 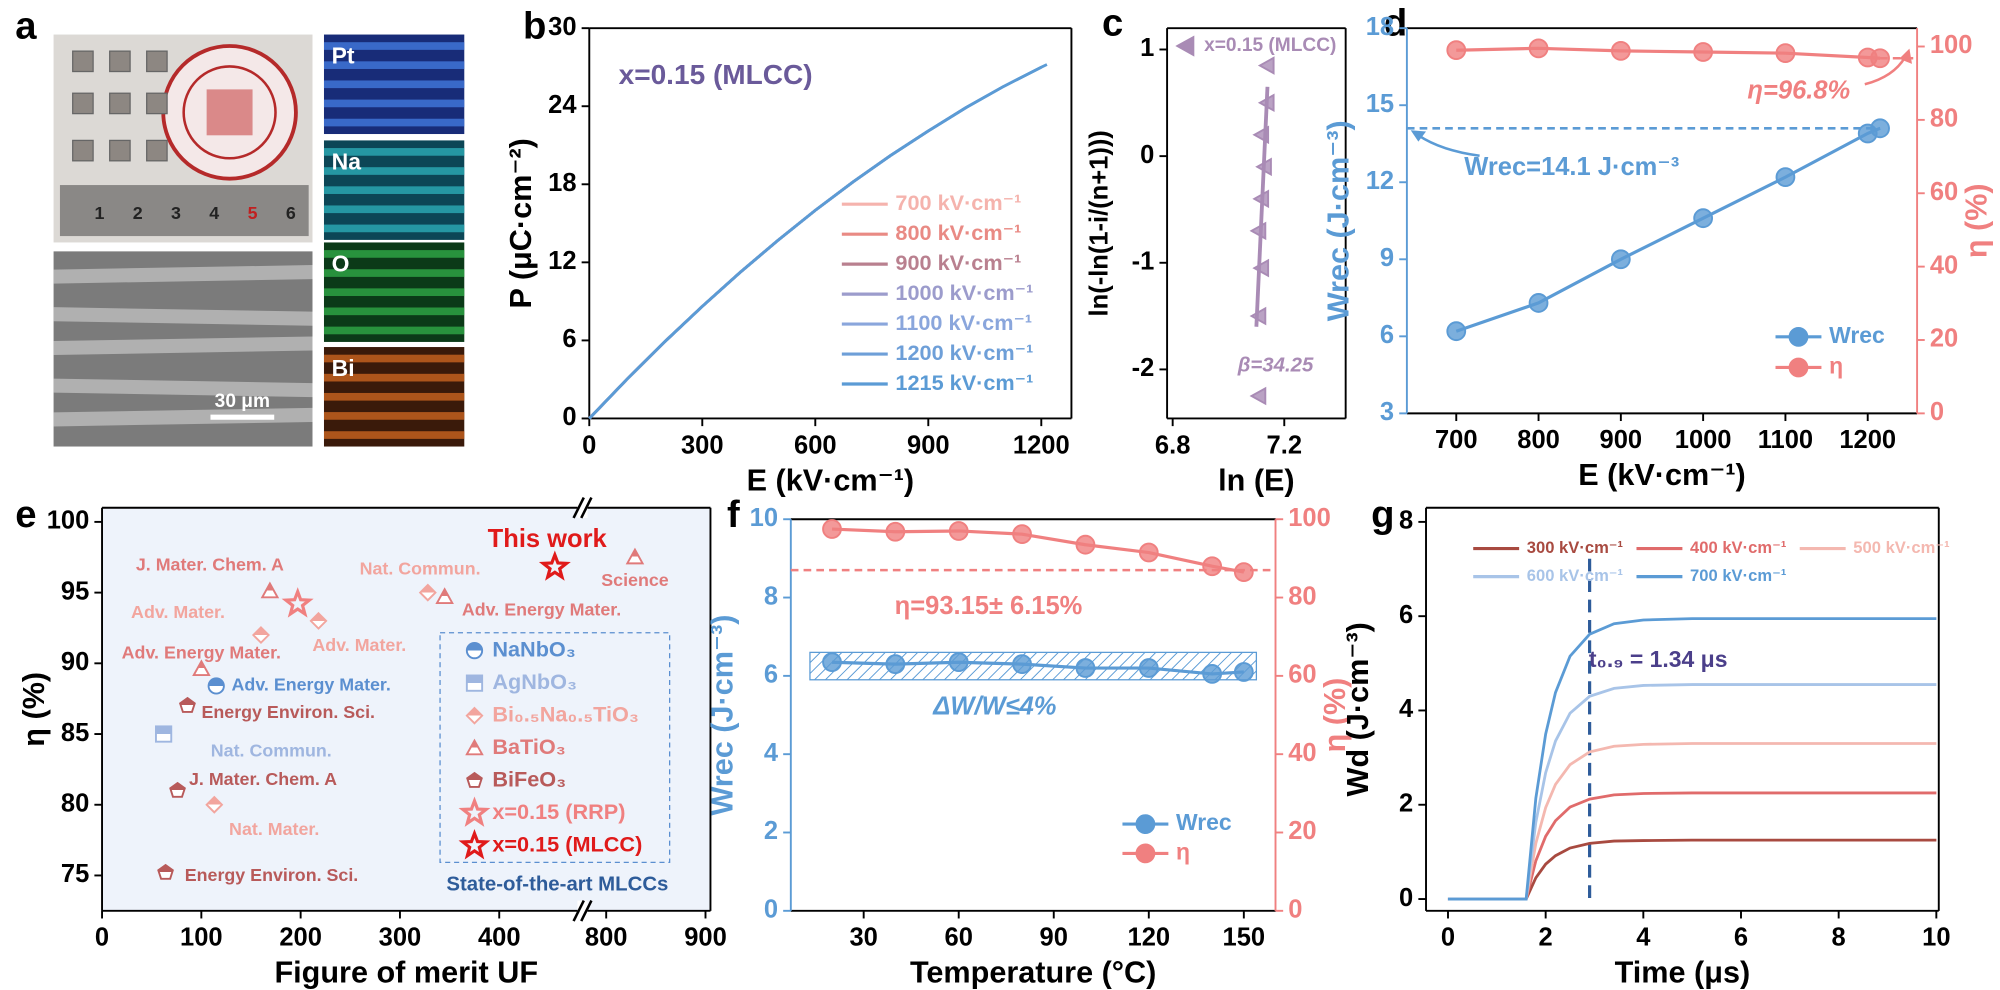 What do you see at coordinates (831, 480) in the screenshot?
I see `x-axis-label: E (kV·cm⁻¹)` at bounding box center [831, 480].